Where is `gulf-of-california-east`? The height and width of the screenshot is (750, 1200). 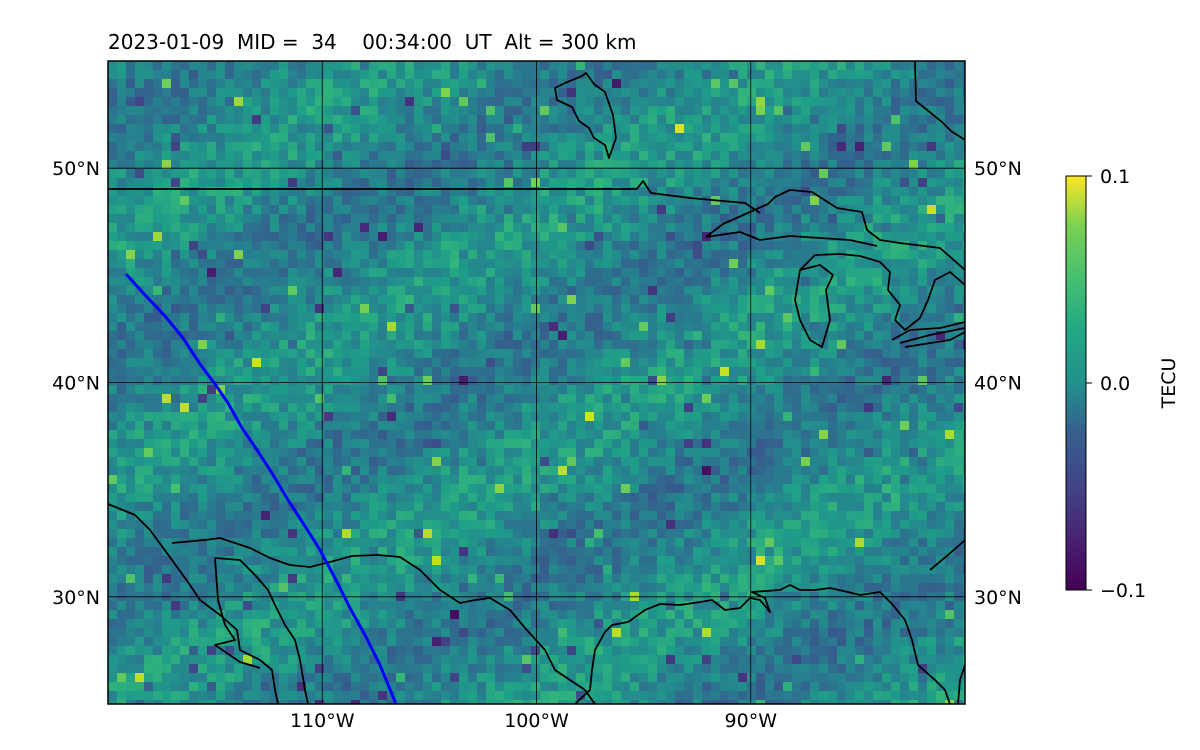
gulf-of-california-east is located at coordinates (261, 630).